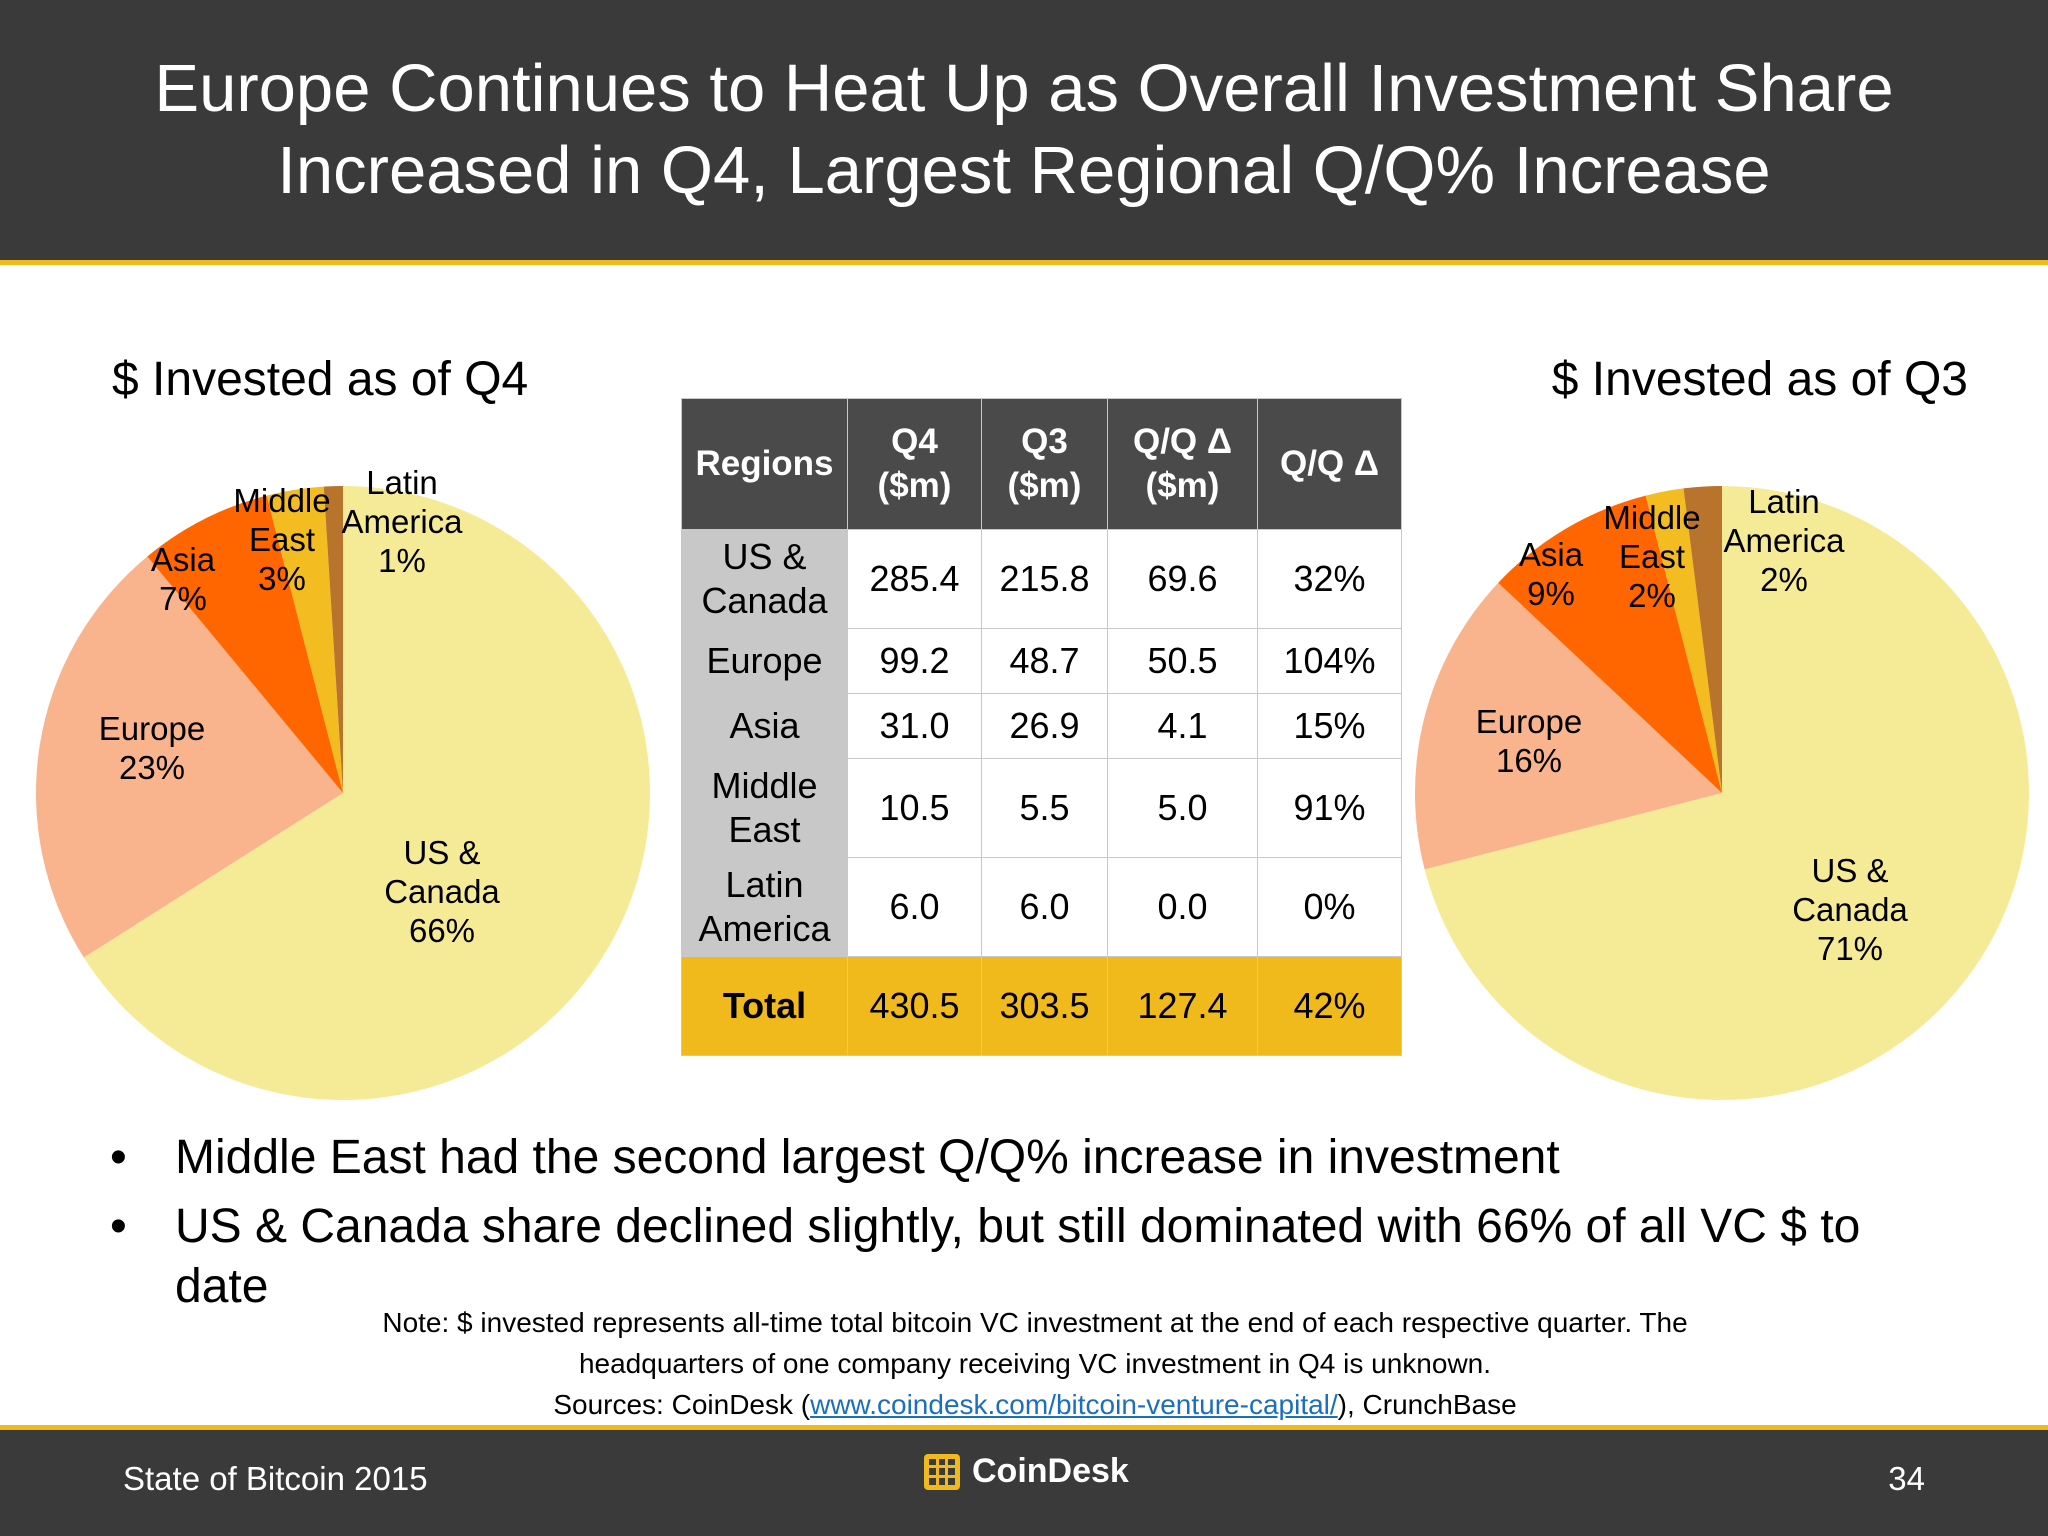  Describe the element at coordinates (320, 379) in the screenshot. I see `q4-chart-title: $ Invested as of Q4` at that location.